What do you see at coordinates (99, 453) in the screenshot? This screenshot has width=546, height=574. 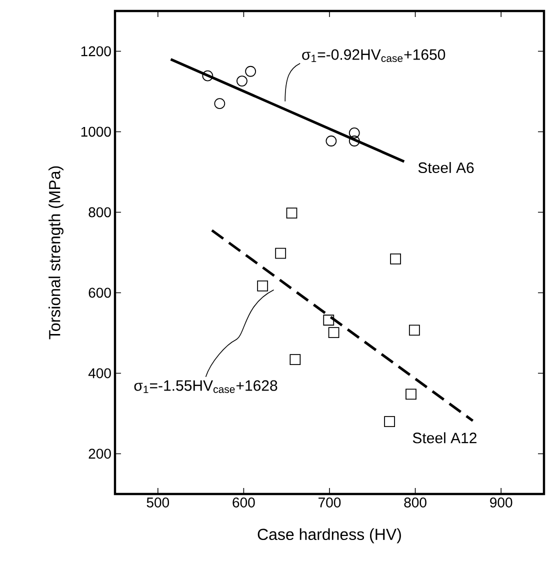 I see `y-tick-label: 200` at bounding box center [99, 453].